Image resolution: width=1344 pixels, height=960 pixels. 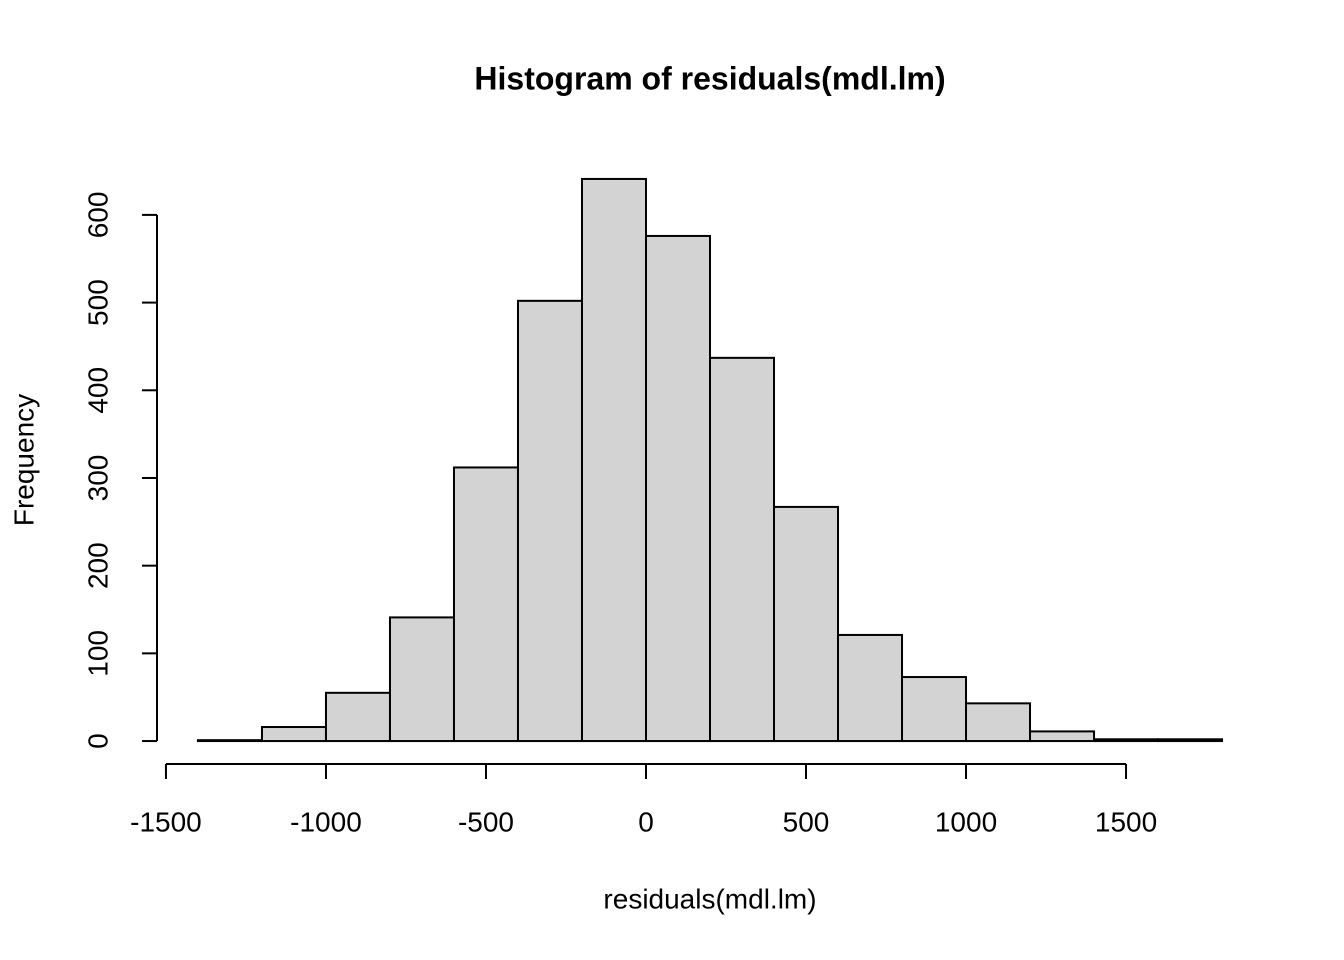 I want to click on x-tick-label: -1500, so click(x=166, y=821).